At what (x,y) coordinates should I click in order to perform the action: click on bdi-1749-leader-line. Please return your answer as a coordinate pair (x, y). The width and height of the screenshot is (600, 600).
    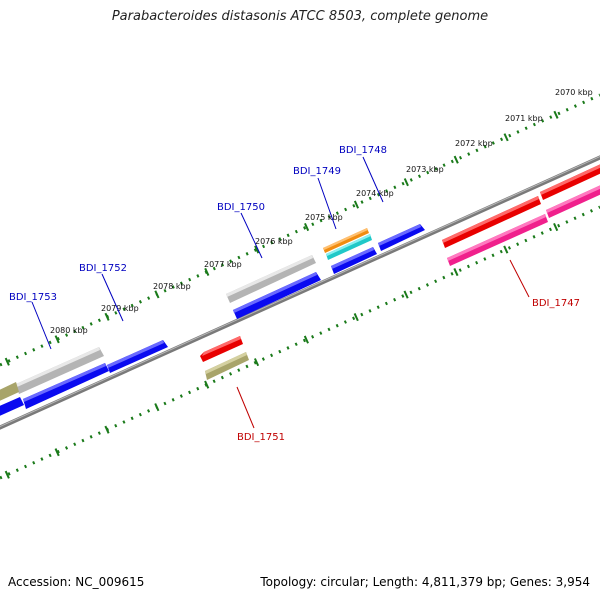
    Looking at the image, I should click on (327, 203).